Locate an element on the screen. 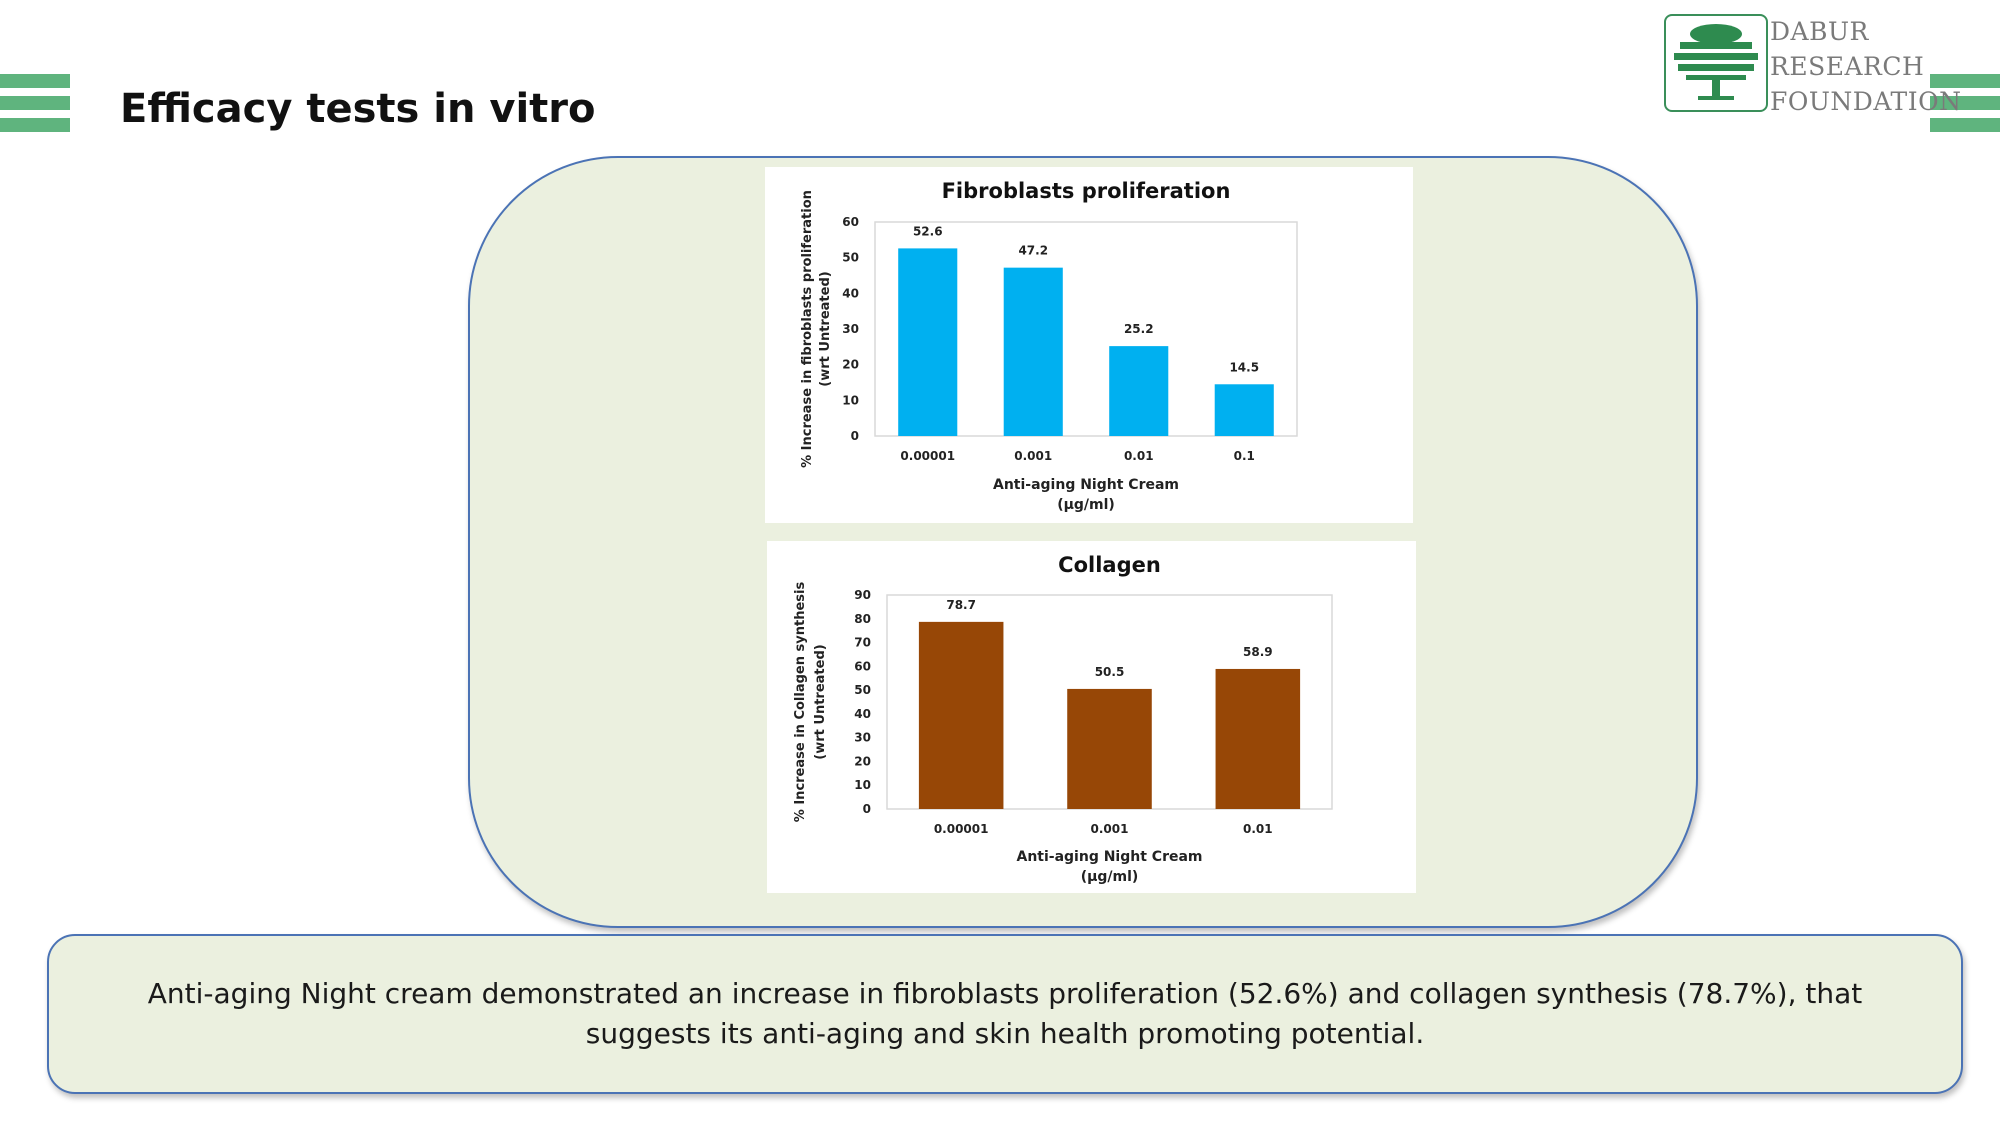 This screenshot has height=1126, width=2000. x-tick-label: 0.1 is located at coordinates (1244, 456).